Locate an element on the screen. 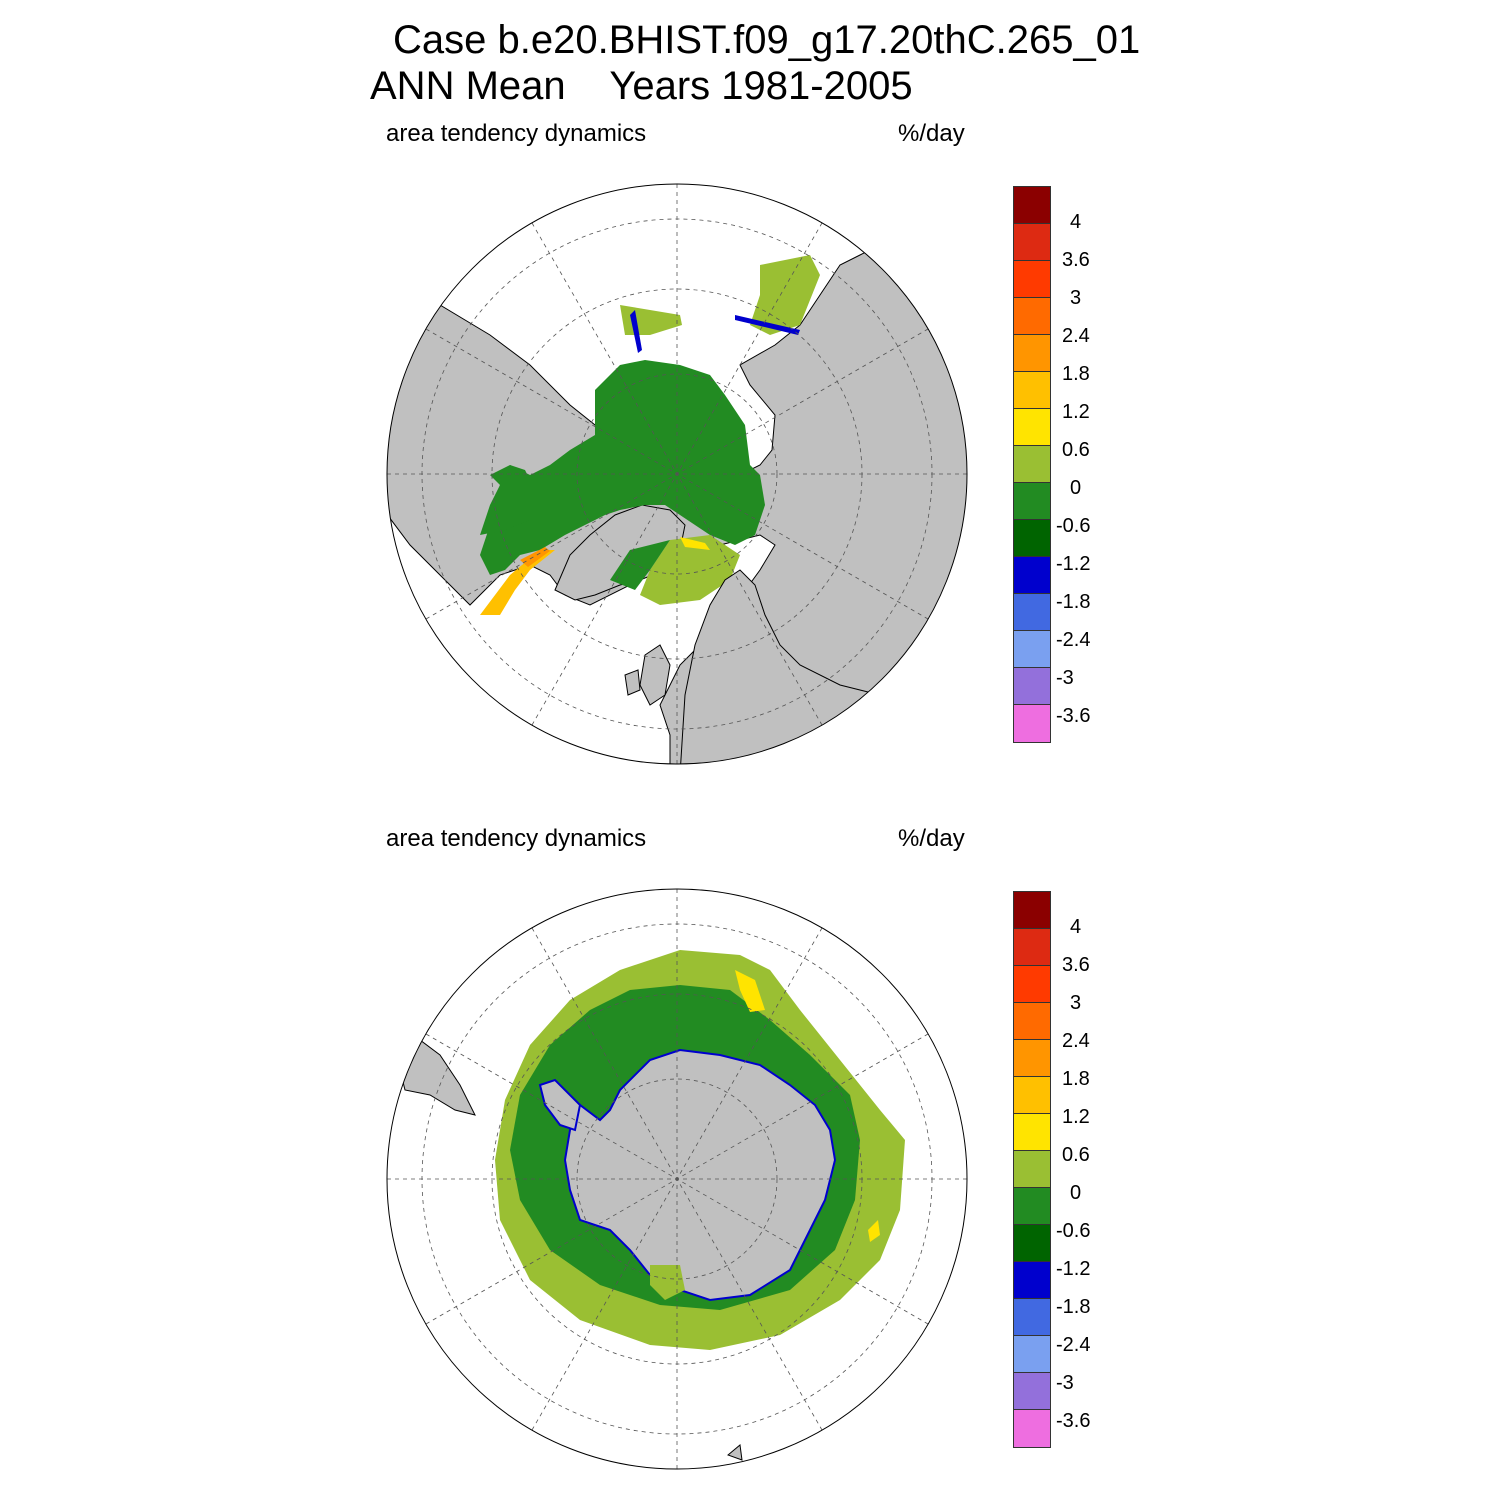  north-colorbar-tick-label: 1.2 is located at coordinates (1076, 412).